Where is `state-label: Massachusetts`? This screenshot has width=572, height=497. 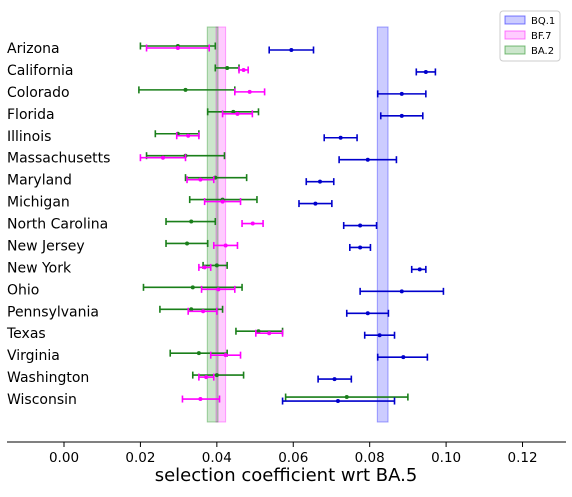
state-label: Massachusetts is located at coordinates (58, 159).